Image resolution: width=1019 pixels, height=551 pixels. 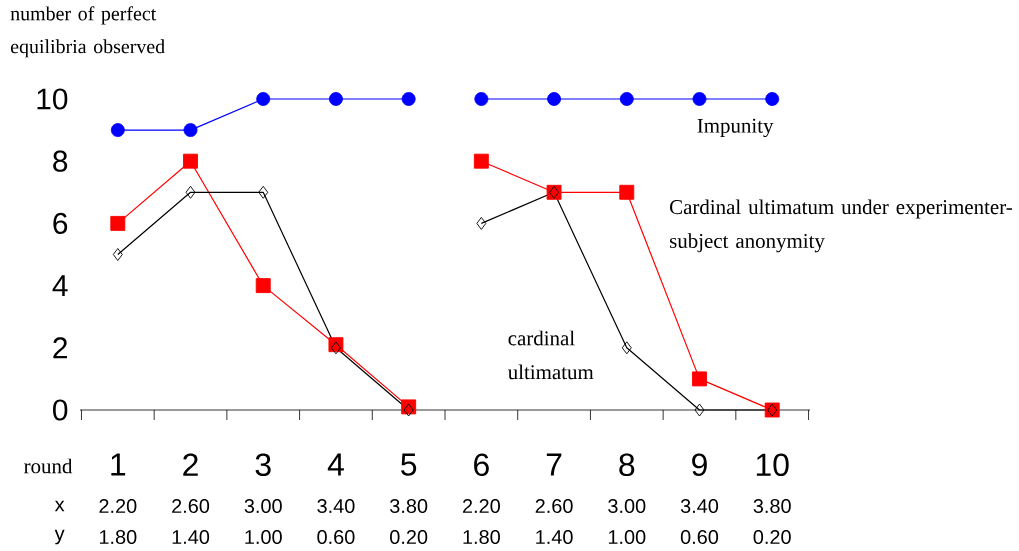 I want to click on x-tick-label: 10, so click(x=772, y=465).